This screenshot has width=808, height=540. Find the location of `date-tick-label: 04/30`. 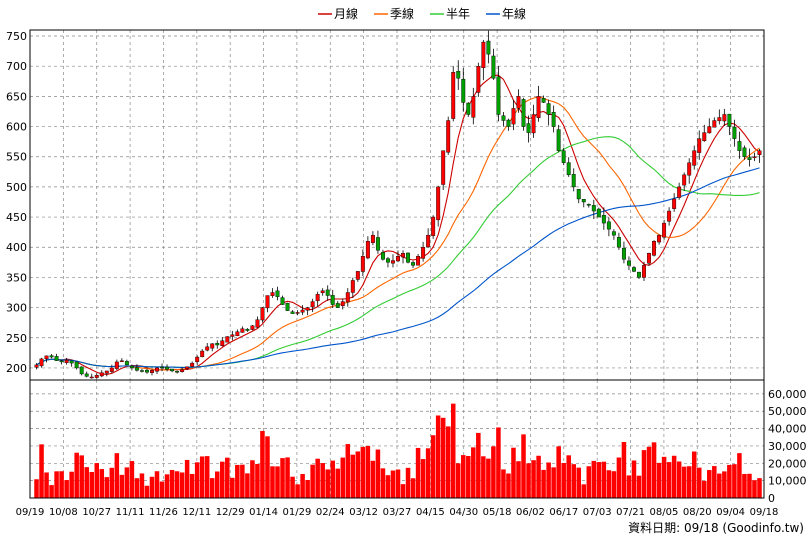

date-tick-label: 04/30 is located at coordinates (463, 512).